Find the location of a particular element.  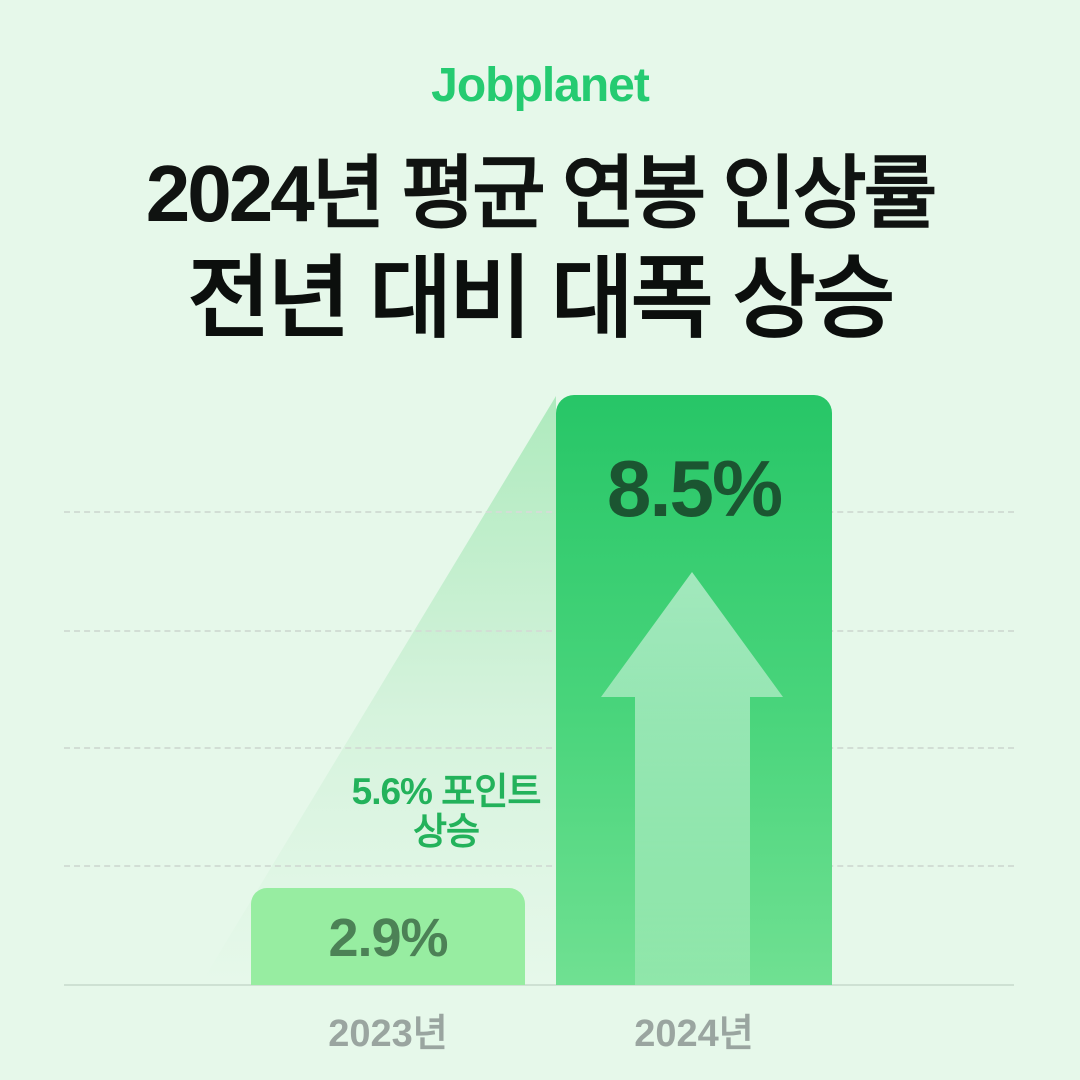

increase-annotation-line2: 상승 is located at coordinates (446, 831).